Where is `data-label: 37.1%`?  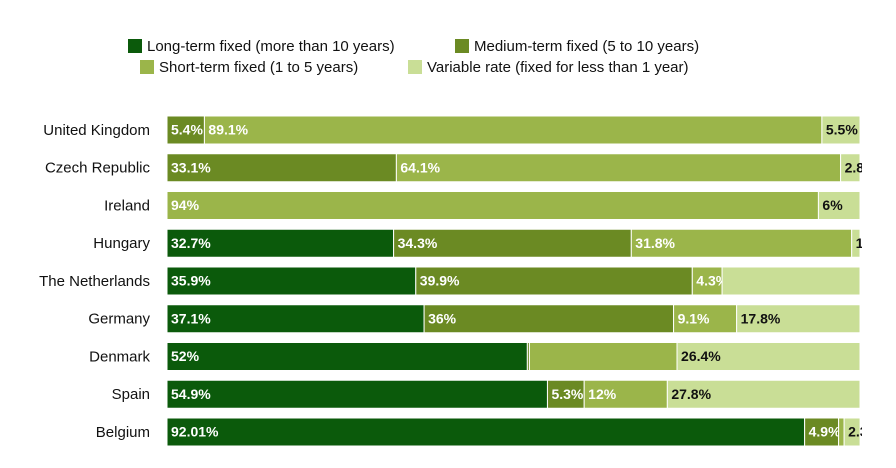 data-label: 37.1% is located at coordinates (191, 318).